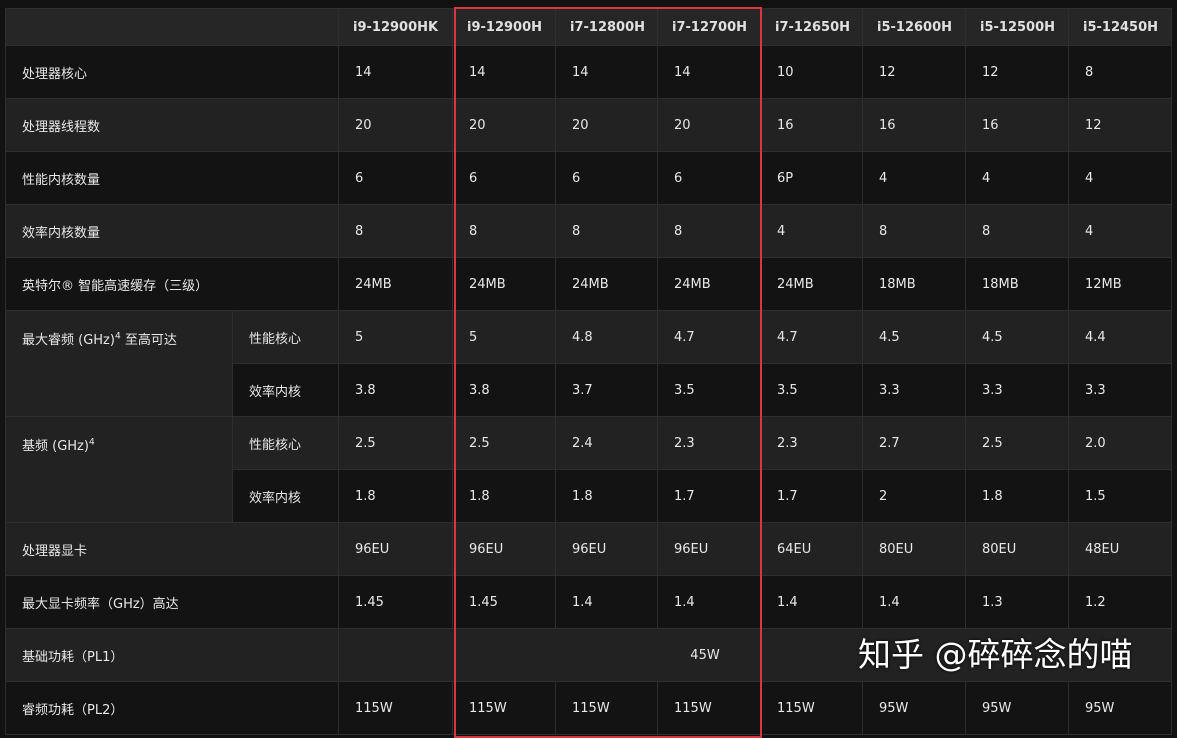 This screenshot has height=738, width=1177. What do you see at coordinates (588, 72) in the screenshot?
I see `row-cores: 处理器核心 14 14 14 14 10 12 12 8` at bounding box center [588, 72].